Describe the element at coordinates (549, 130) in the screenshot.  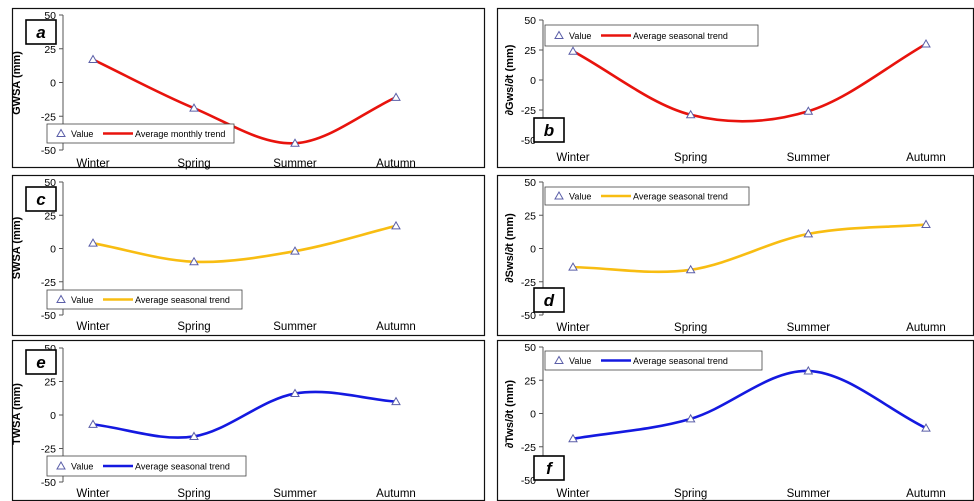
I see `panel-letter-text: b` at that location.